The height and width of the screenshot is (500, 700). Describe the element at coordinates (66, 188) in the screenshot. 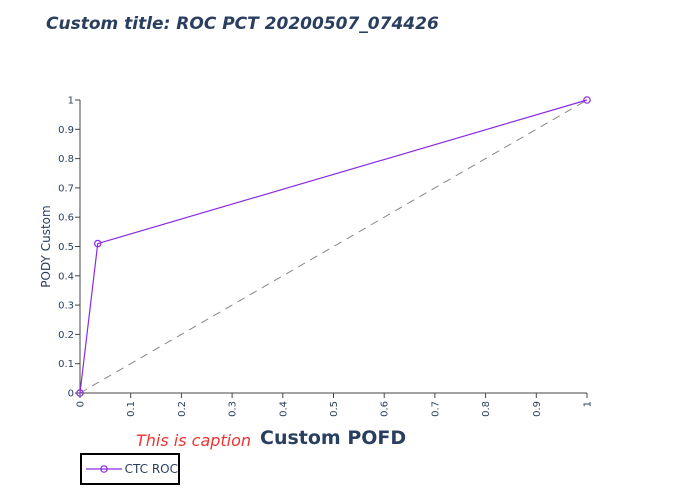

I see `y-tick-label: 0.7` at that location.